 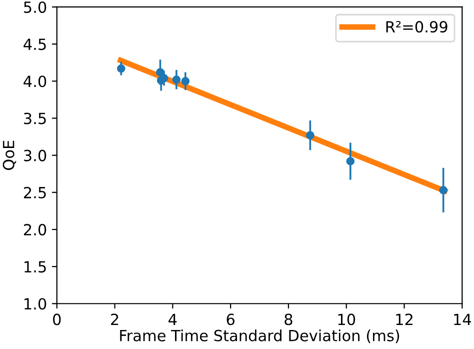 I want to click on x-tick-label: 10, so click(x=347, y=320).